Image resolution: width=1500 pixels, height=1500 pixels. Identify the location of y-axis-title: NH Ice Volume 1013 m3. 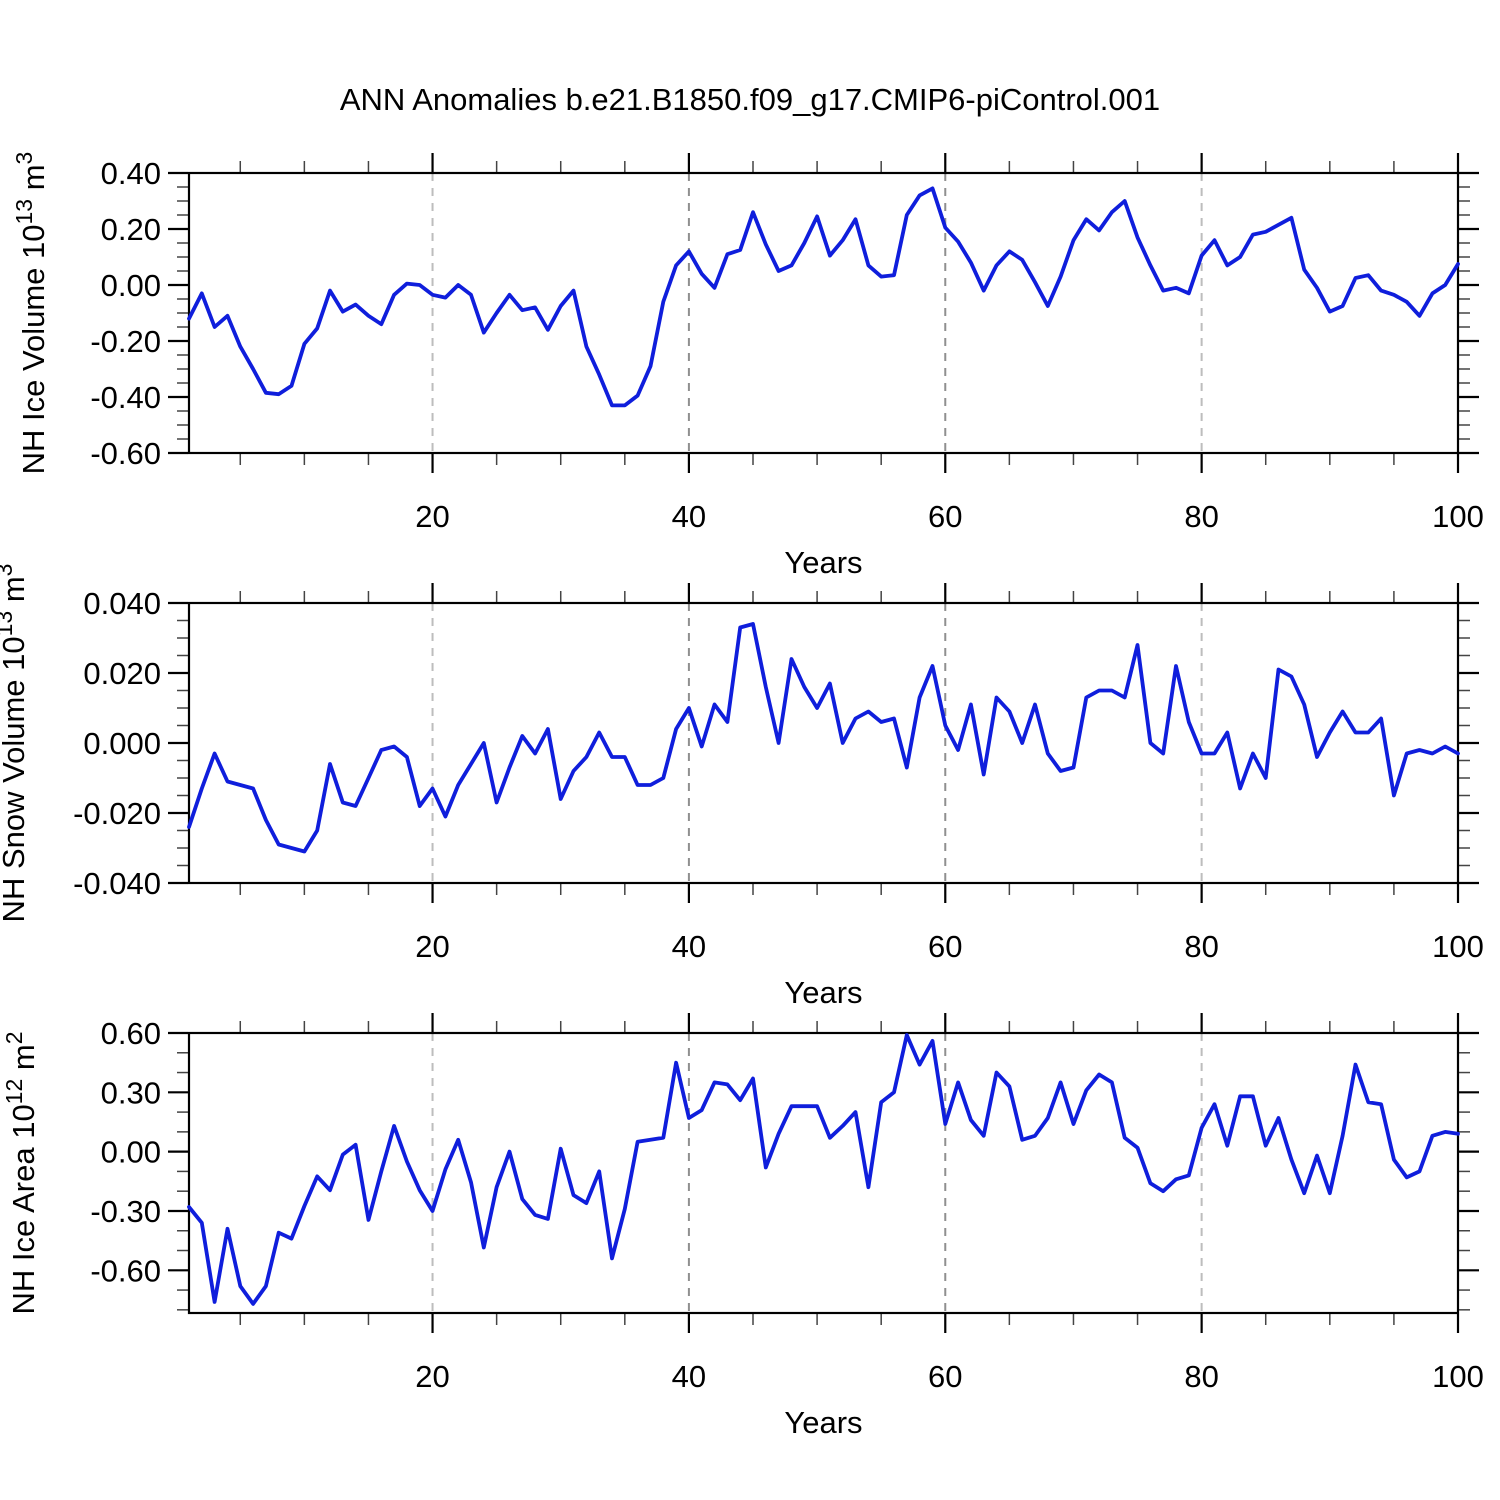
(31, 313).